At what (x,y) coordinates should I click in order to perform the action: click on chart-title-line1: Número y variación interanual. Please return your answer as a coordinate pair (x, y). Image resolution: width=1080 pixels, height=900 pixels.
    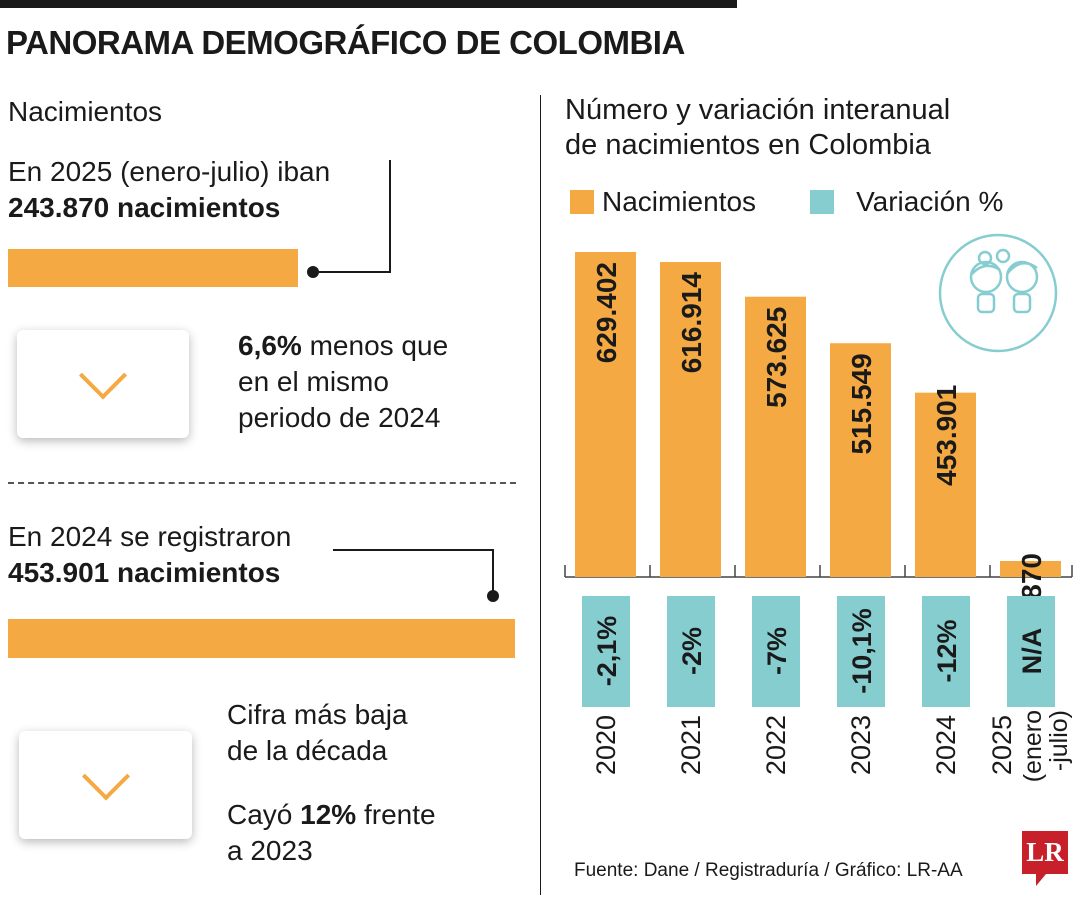
    Looking at the image, I should click on (758, 110).